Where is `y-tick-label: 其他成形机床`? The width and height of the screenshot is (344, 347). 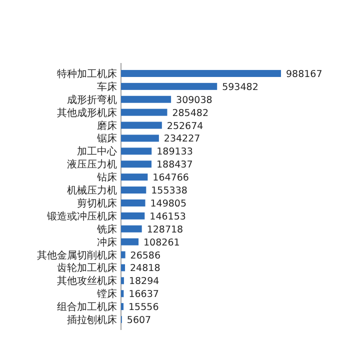
y-tick-label: 其他成形机床 is located at coordinates (87, 112).